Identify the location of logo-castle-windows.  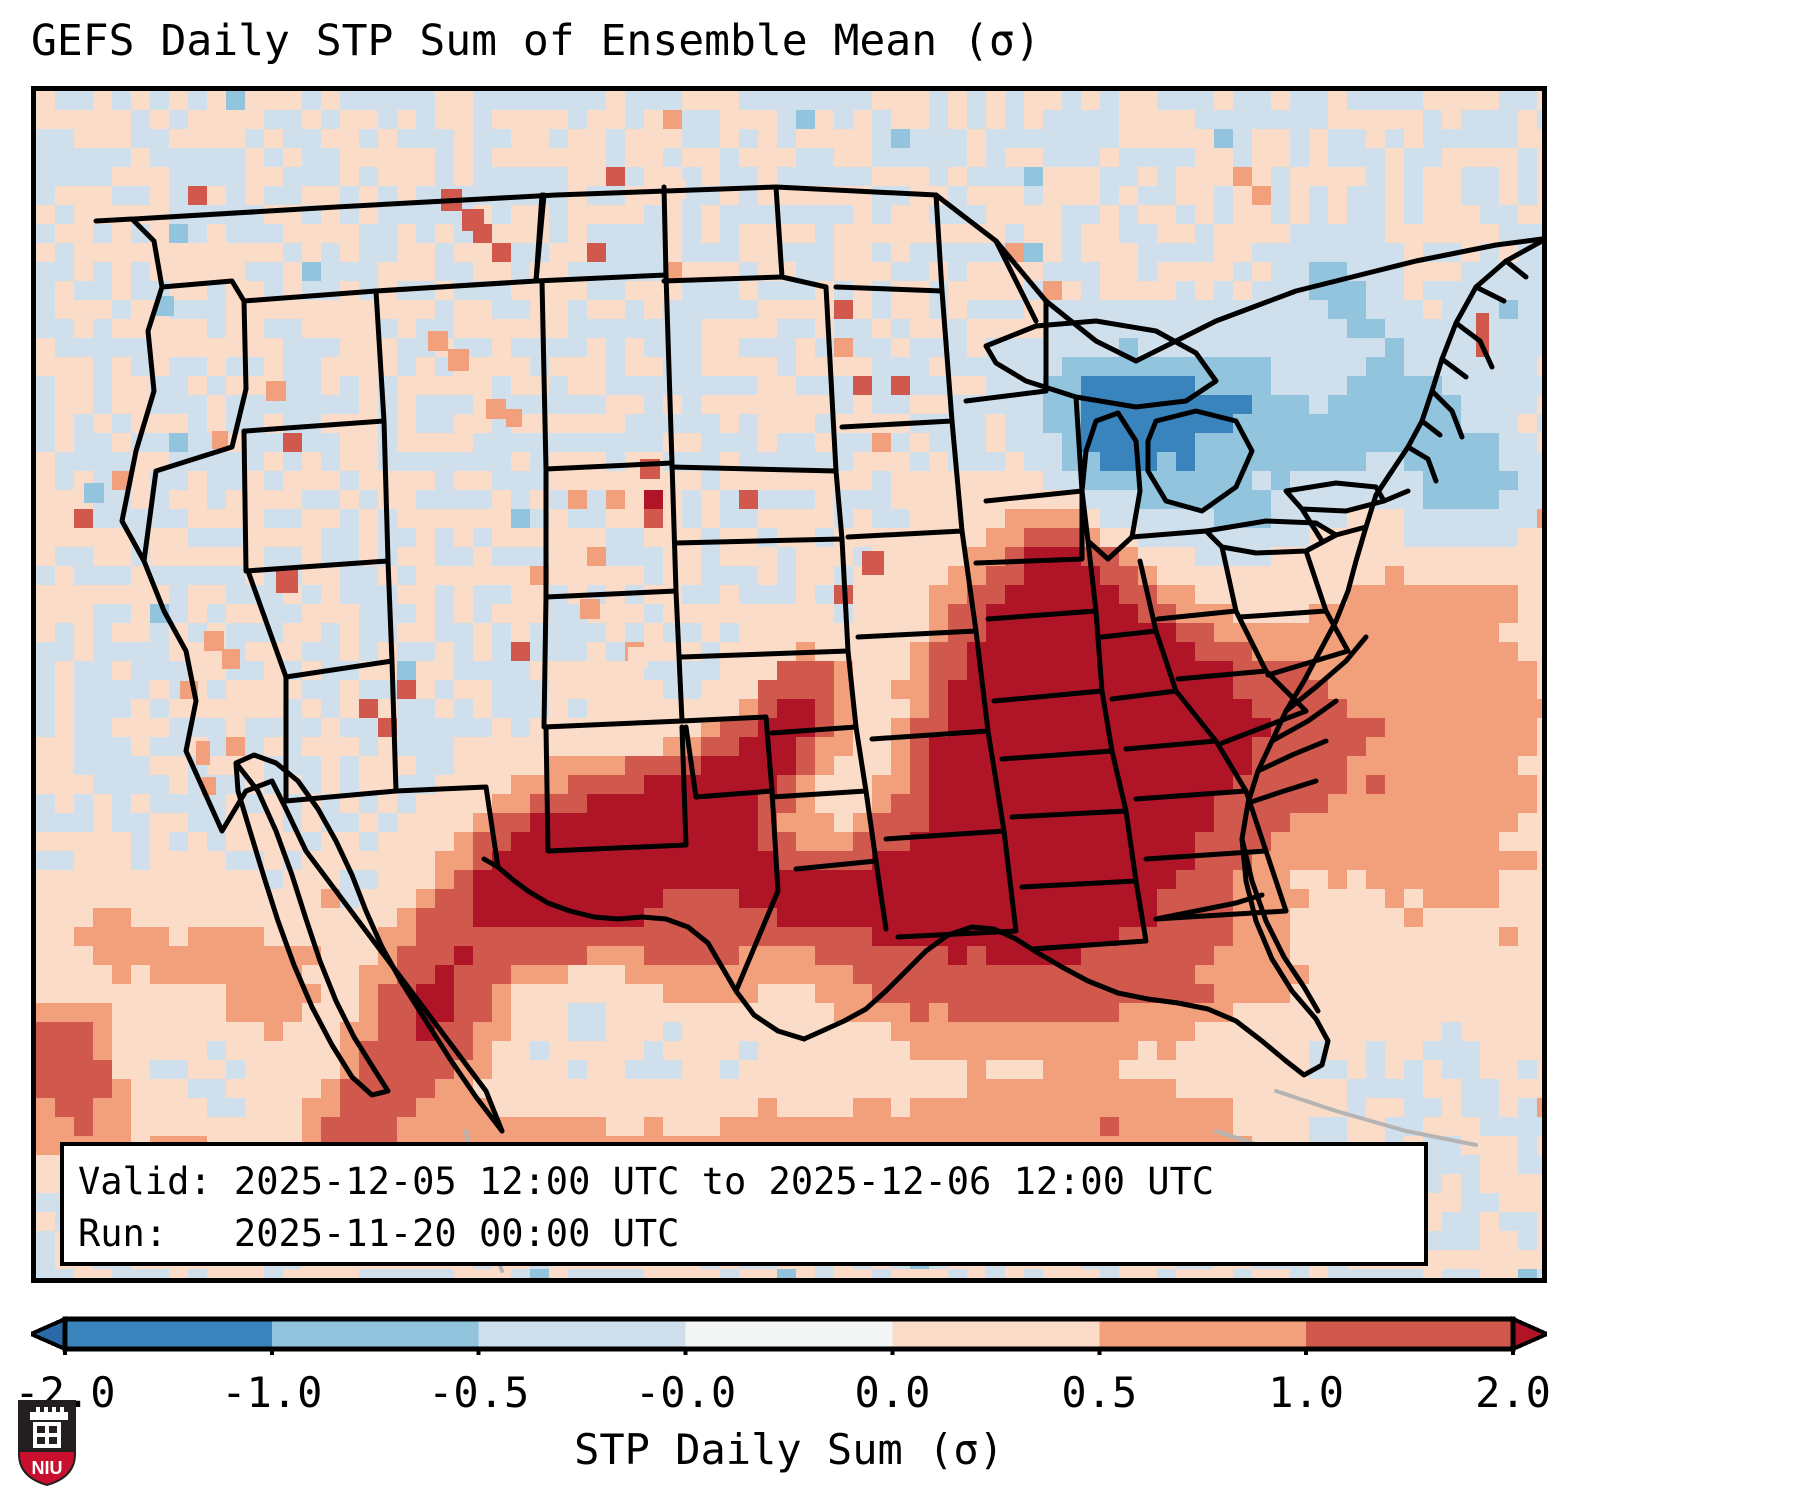
(47, 1435).